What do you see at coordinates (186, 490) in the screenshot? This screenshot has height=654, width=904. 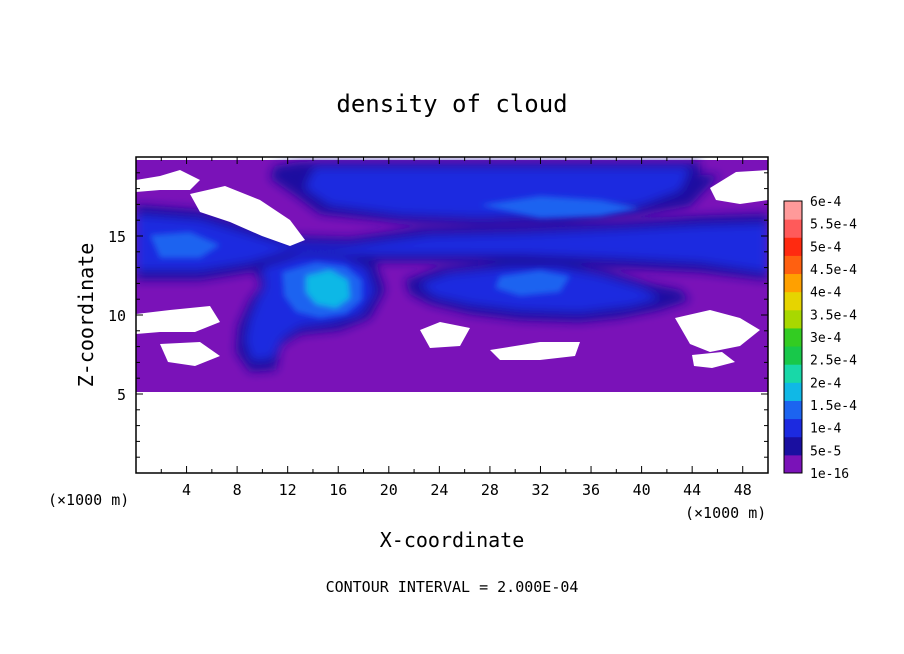 I see `x-tick-label: 4` at bounding box center [186, 490].